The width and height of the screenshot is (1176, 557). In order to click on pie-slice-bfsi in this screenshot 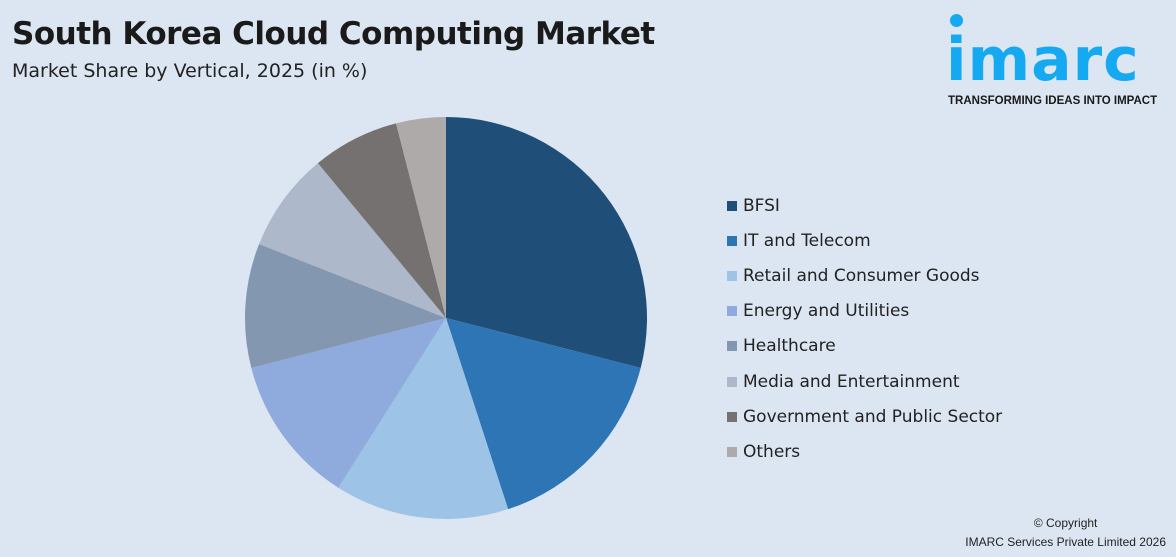, I will do `click(546, 242)`.